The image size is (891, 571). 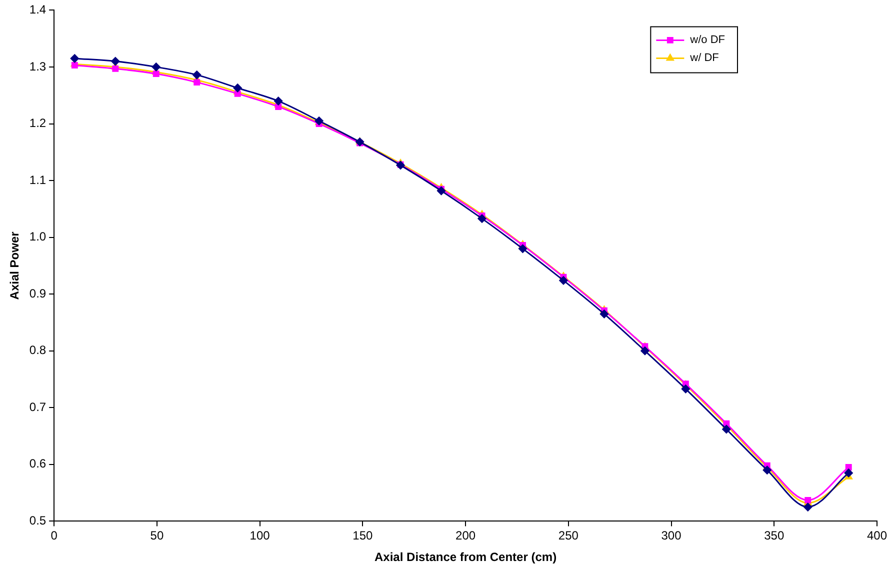 I want to click on y-axis-title: Axial Power, so click(x=15, y=265).